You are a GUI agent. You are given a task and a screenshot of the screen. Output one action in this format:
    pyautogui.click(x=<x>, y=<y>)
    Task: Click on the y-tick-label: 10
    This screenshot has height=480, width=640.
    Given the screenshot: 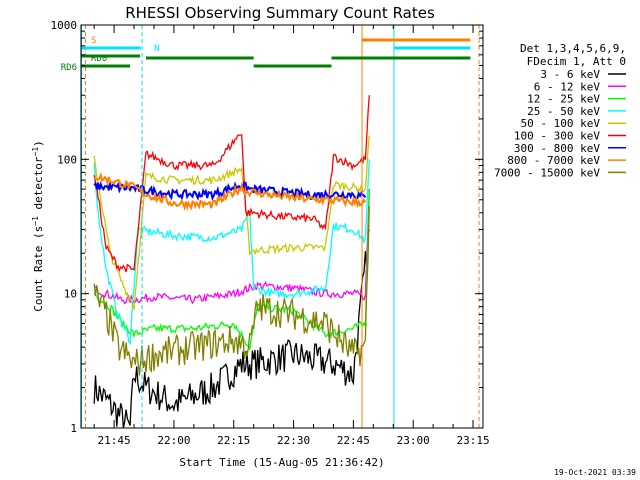 What is the action you would take?
    pyautogui.click(x=70, y=294)
    